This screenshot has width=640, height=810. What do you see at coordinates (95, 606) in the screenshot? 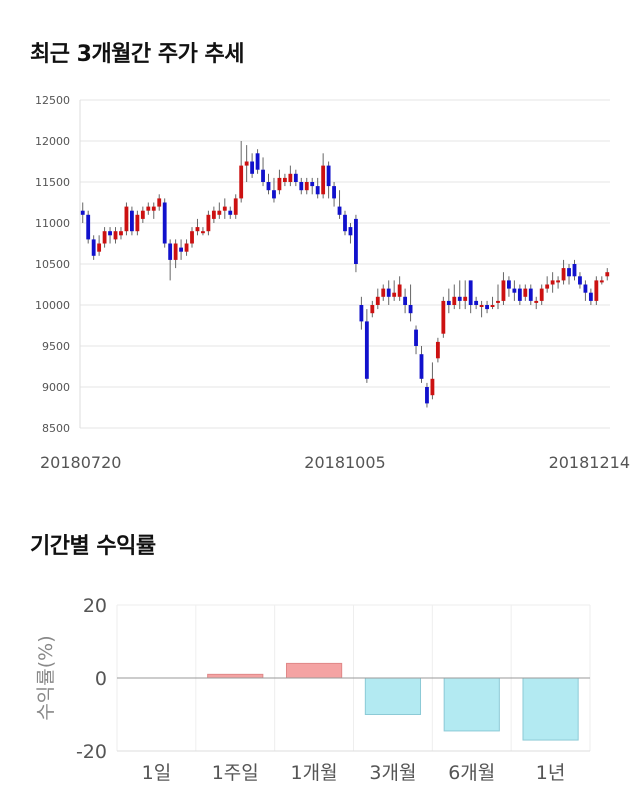
I see `y-tick-label: 20` at bounding box center [95, 606].